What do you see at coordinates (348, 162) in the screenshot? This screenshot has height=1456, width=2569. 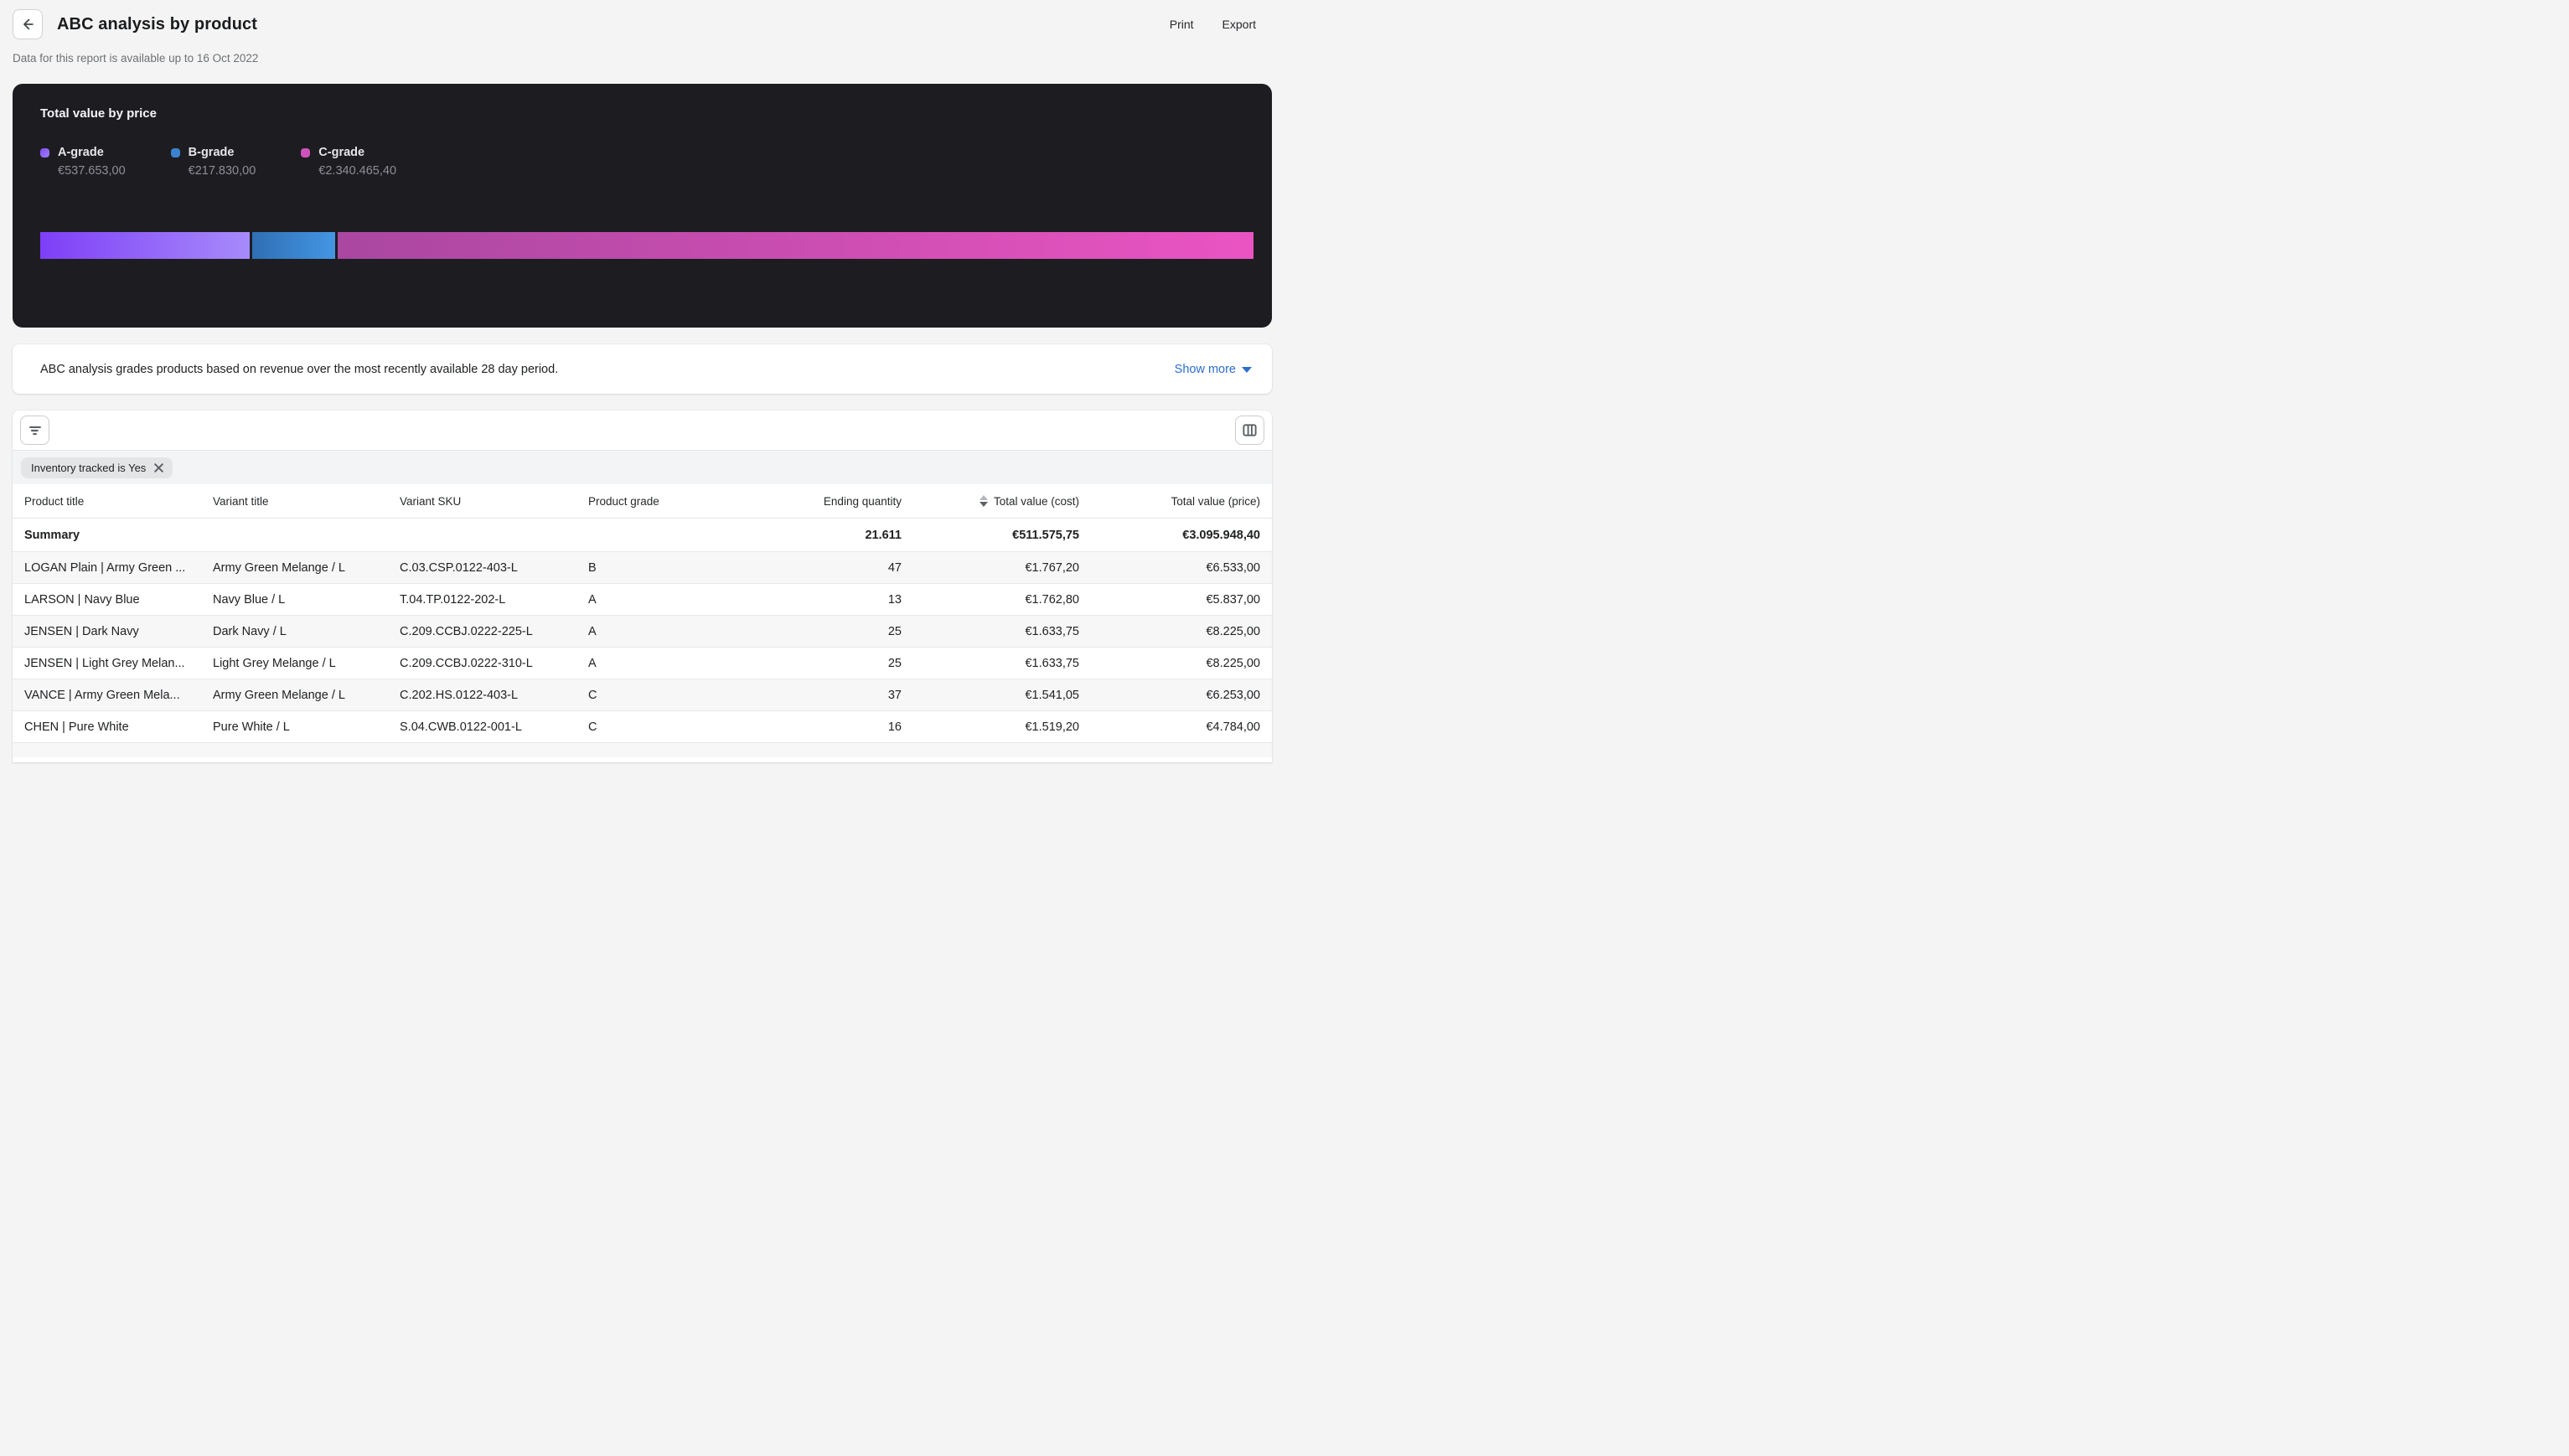 I see `legend-item-c-grade: C-grade €2.340.465,40` at bounding box center [348, 162].